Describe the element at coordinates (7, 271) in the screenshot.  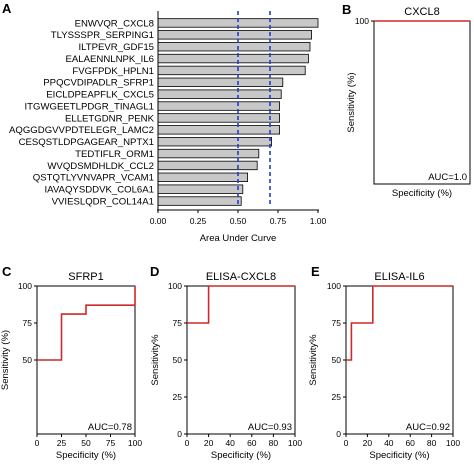
I see `panel-letter-c: C` at that location.